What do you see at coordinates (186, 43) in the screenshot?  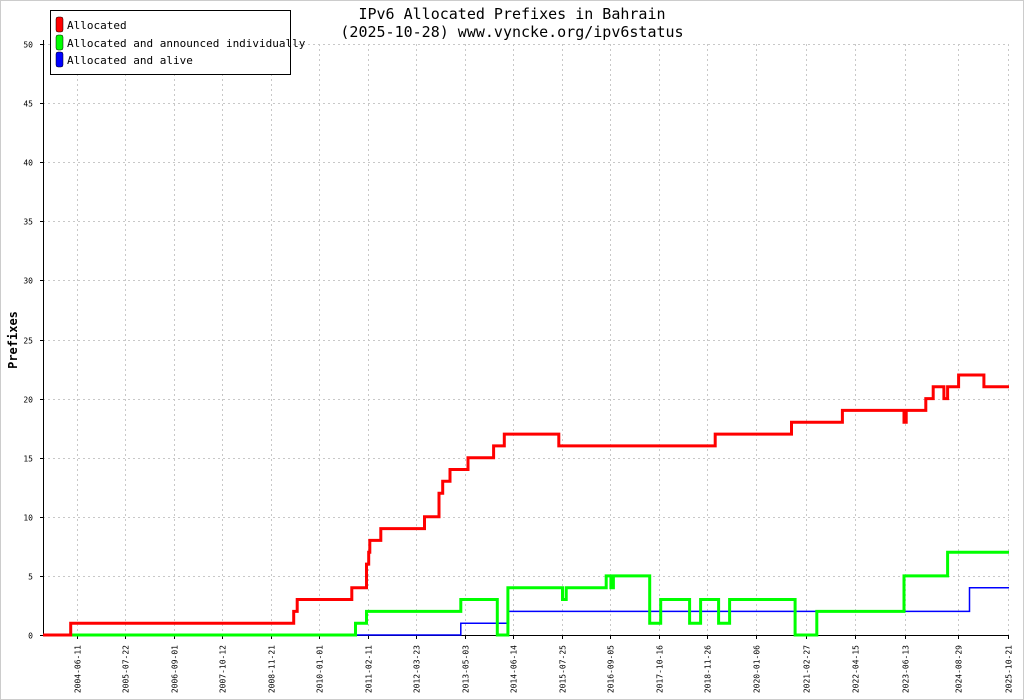 I see `legend-label: Allocated and announced individually` at bounding box center [186, 43].